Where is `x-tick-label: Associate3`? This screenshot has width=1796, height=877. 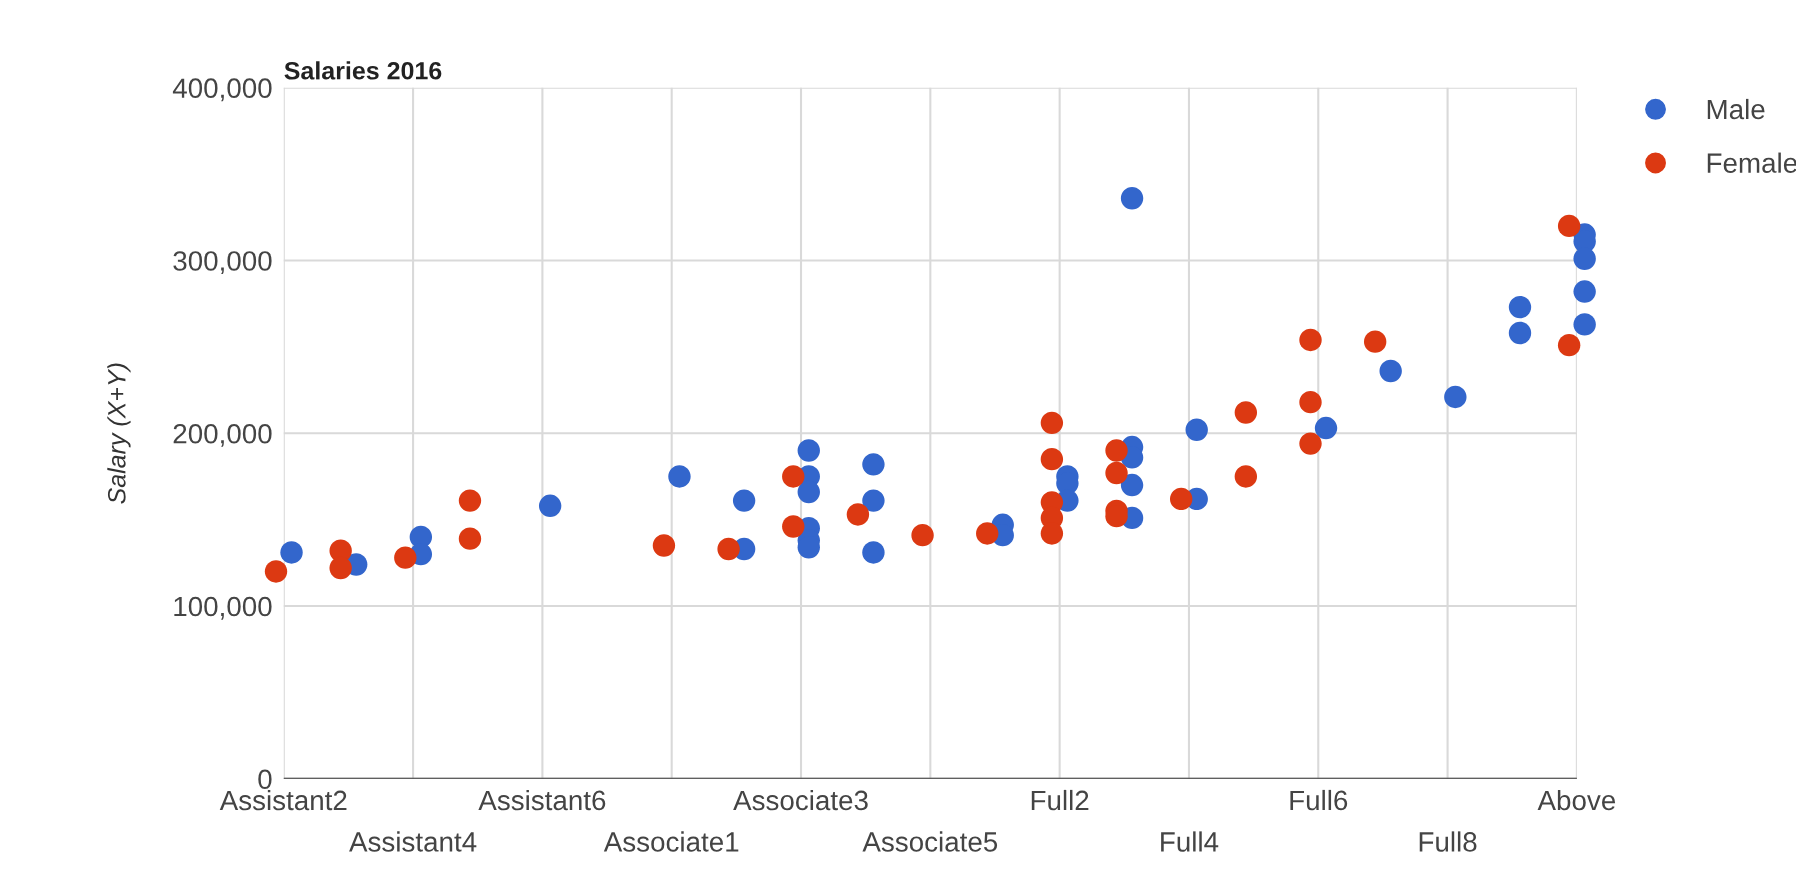 x-tick-label: Associate3 is located at coordinates (800, 800).